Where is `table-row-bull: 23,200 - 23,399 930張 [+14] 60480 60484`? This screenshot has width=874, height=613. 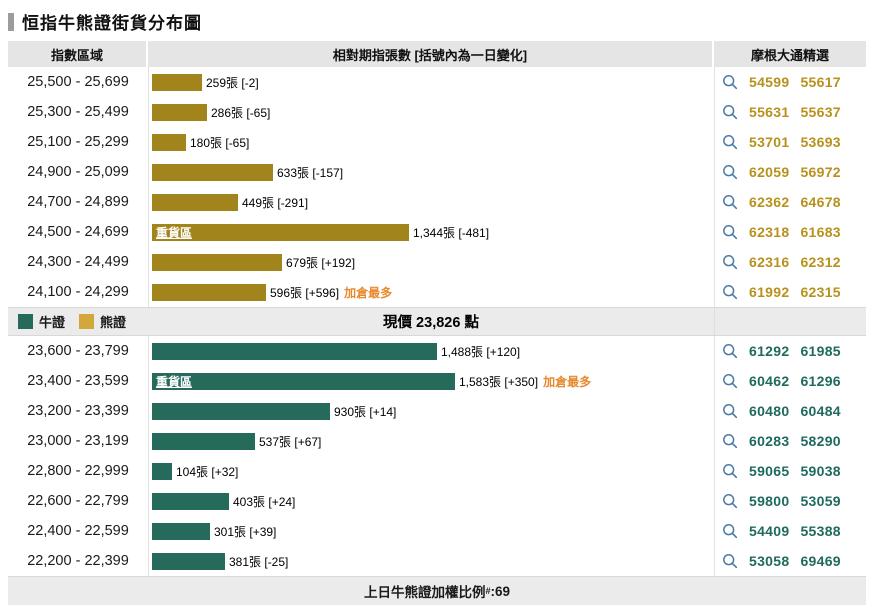
table-row-bull: 23,200 - 23,399 930張 [+14] 60480 60484 is located at coordinates (437, 411).